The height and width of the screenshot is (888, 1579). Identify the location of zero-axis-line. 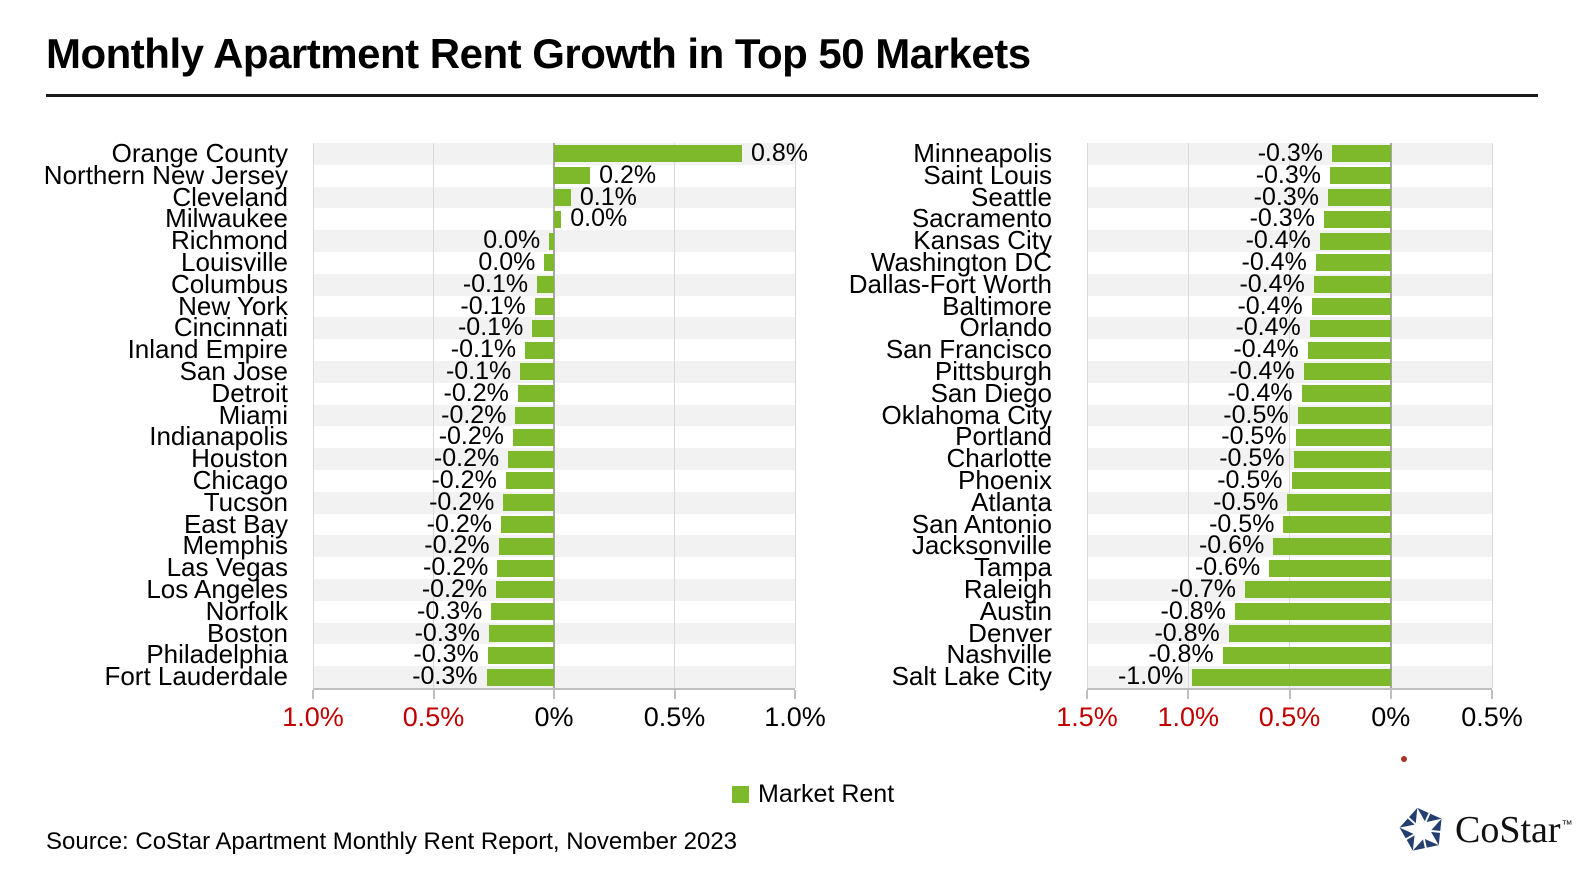
(1390, 415).